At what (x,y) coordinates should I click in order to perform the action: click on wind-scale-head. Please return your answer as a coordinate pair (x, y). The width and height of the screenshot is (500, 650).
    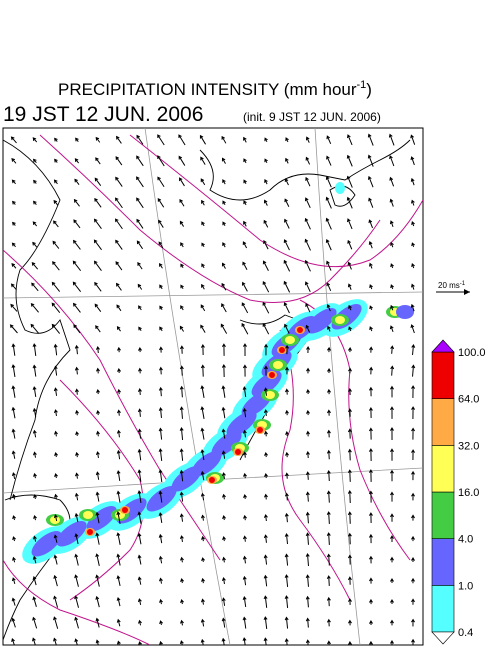
    Looking at the image, I should click on (467, 292).